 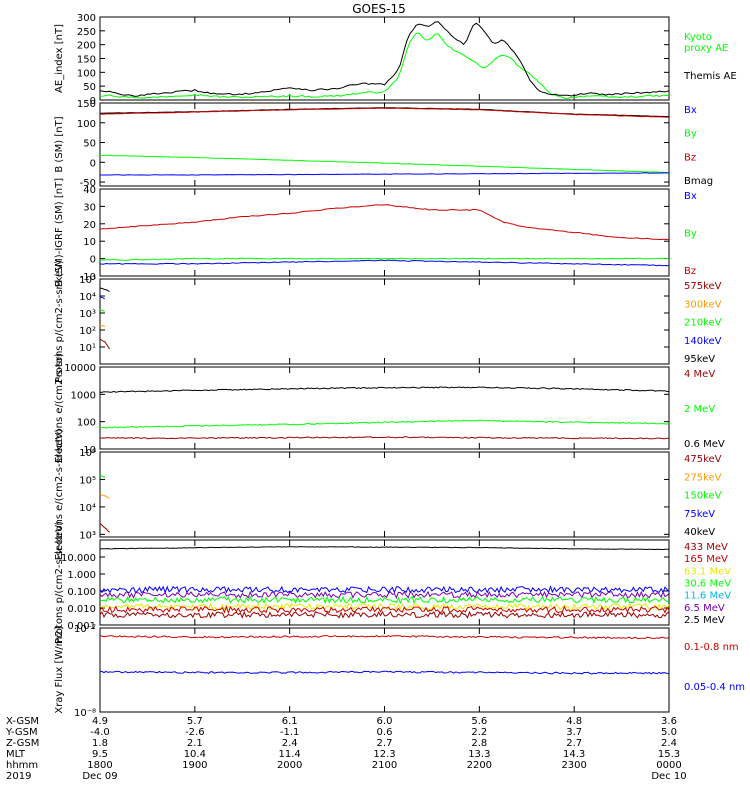 I want to click on y-tick-label: 10⁶, so click(x=87, y=453).